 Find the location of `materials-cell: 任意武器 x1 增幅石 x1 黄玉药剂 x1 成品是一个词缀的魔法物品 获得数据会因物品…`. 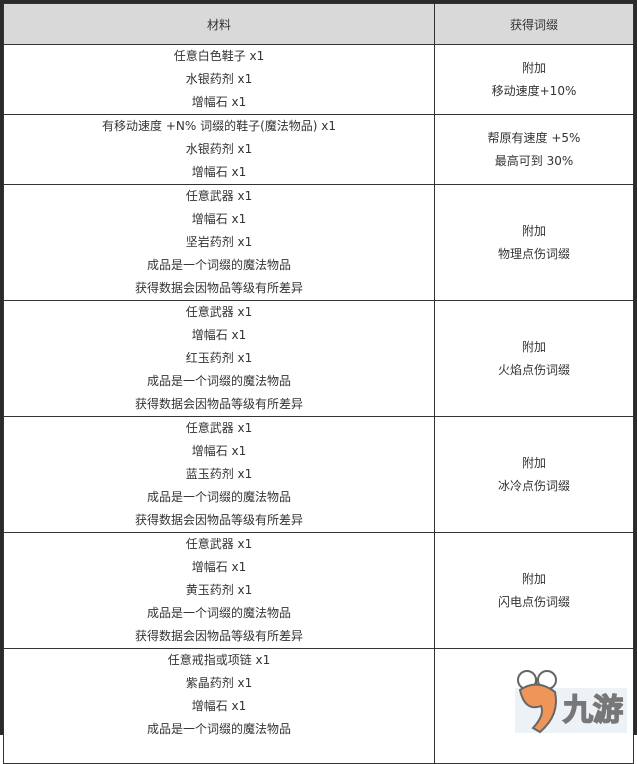

materials-cell: 任意武器 x1 增幅石 x1 黄玉药剂 x1 成品是一个词缀的魔法物品 获得数据会因物品… is located at coordinates (219, 590).